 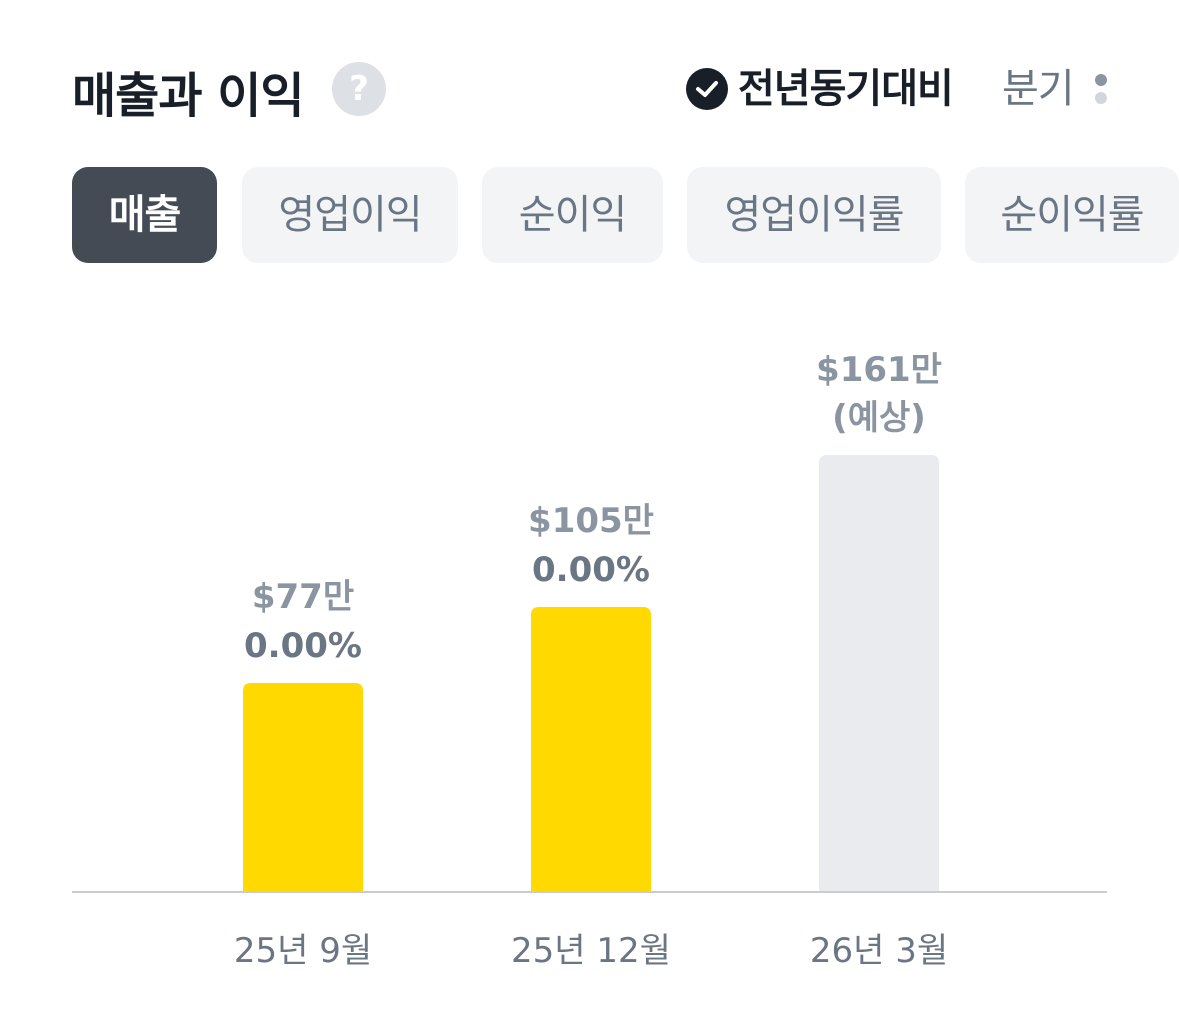 What do you see at coordinates (707, 89) in the screenshot?
I see `check-circle-icon` at bounding box center [707, 89].